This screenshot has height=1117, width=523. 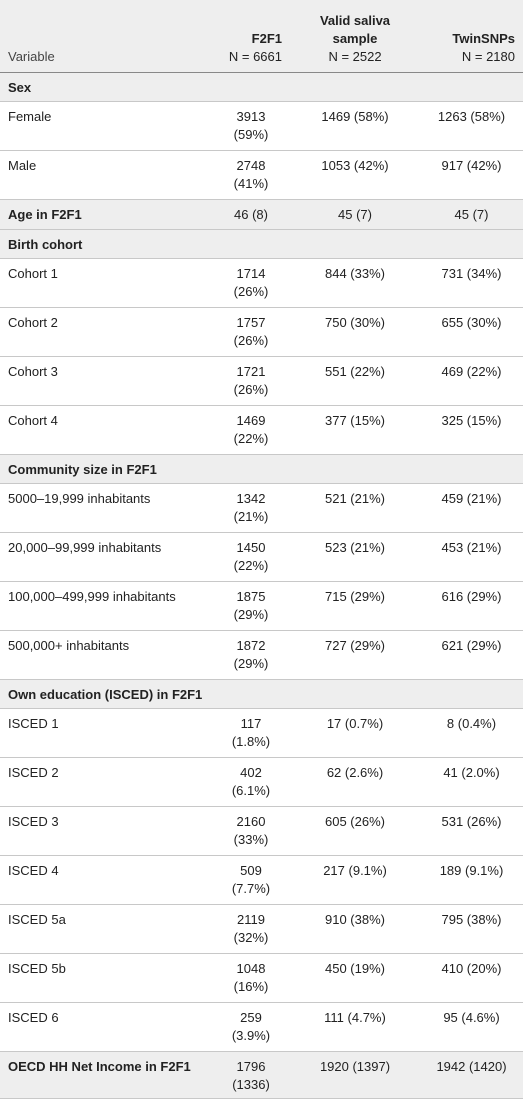 What do you see at coordinates (355, 880) in the screenshot?
I see `cell-value: 217 (9.1%)` at bounding box center [355, 880].